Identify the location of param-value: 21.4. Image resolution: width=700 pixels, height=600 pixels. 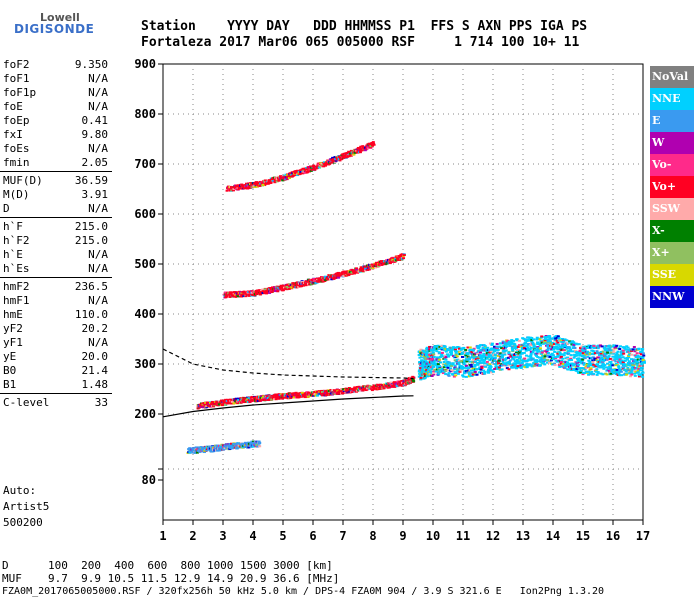
(95, 370).